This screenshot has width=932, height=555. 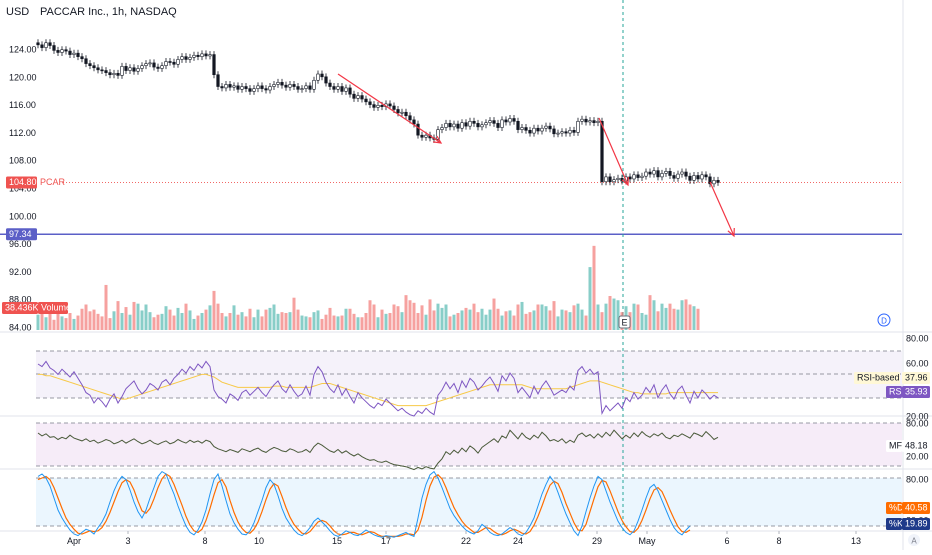 I want to click on price-tick-label: 108.00, so click(x=23, y=161).